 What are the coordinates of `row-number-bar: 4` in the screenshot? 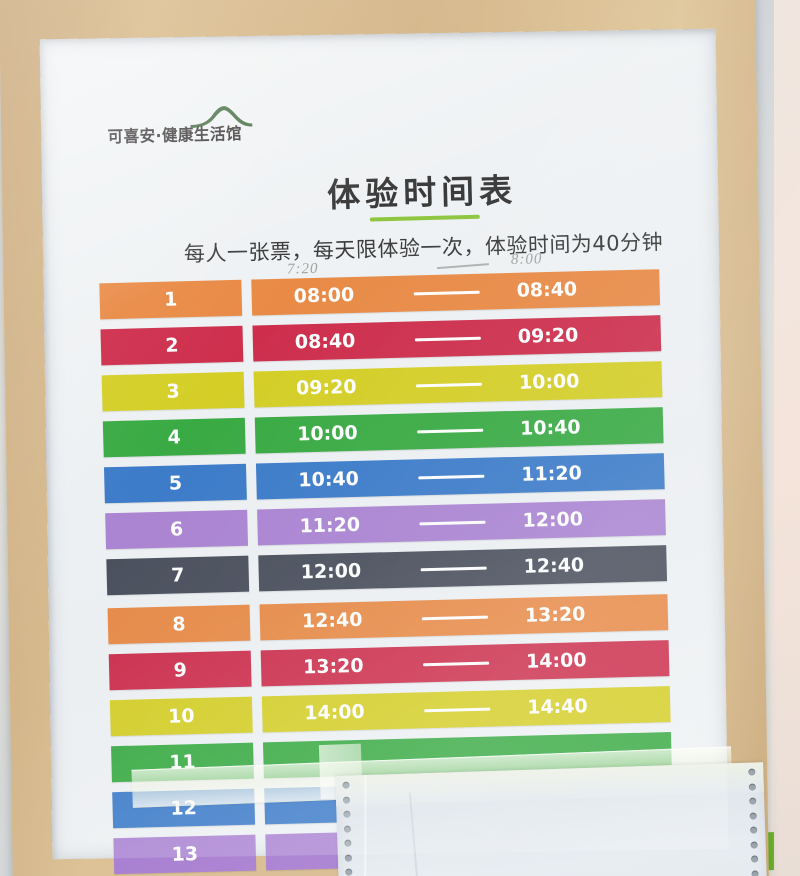 It's located at (174, 437).